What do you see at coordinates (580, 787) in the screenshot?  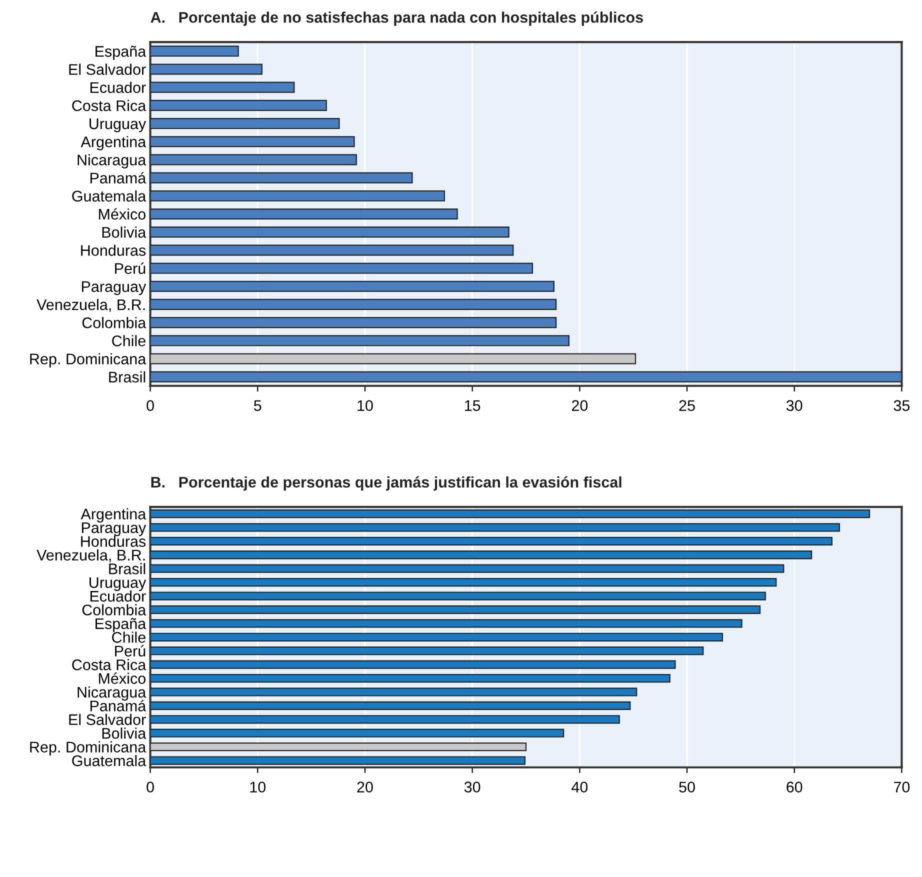 I see `x-tick-label: 40` at bounding box center [580, 787].